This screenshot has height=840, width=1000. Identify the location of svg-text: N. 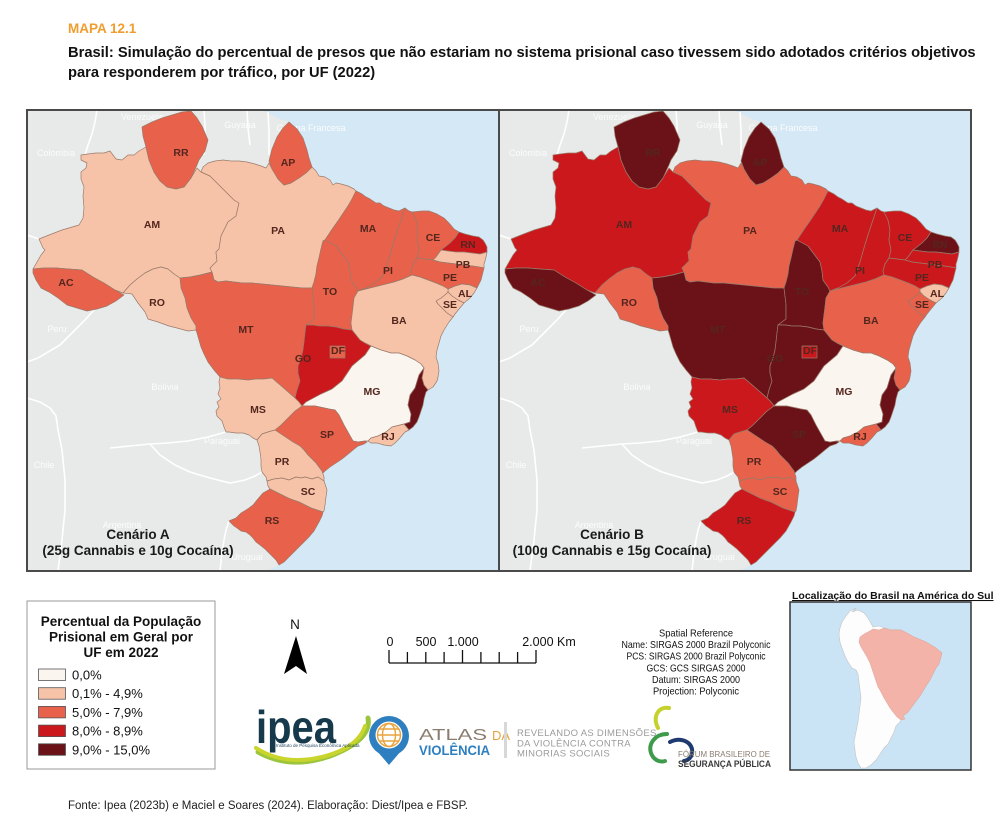
(295, 624).